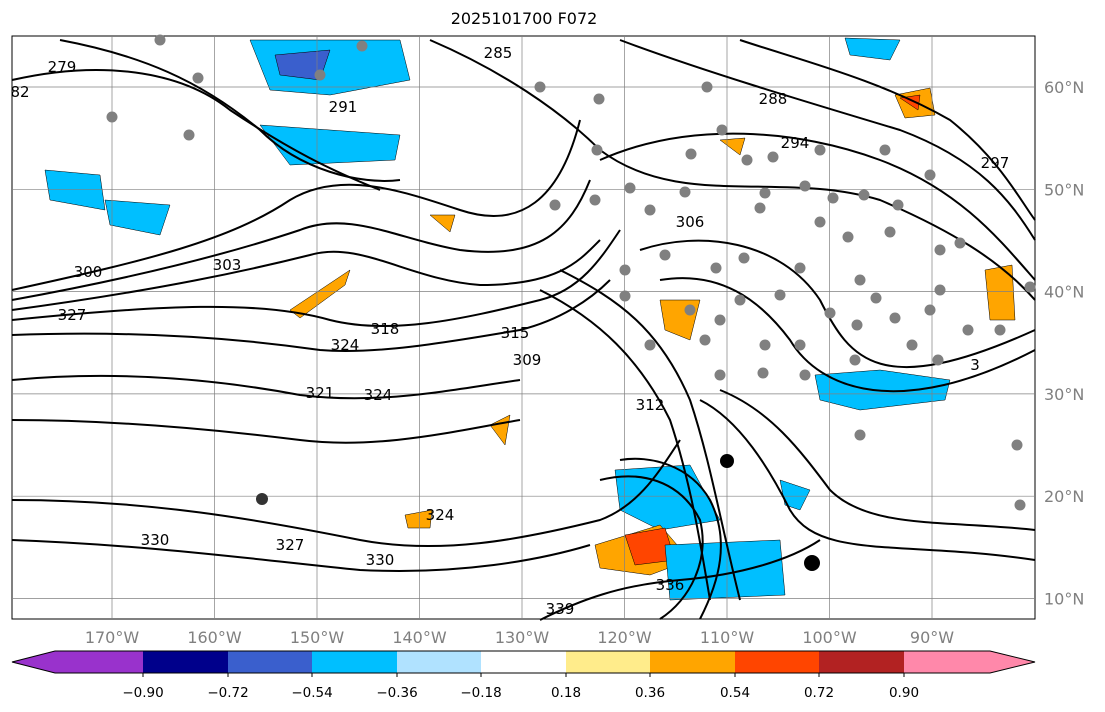 The image size is (1105, 712). I want to click on colorbar-label: −0.90, so click(142, 693).